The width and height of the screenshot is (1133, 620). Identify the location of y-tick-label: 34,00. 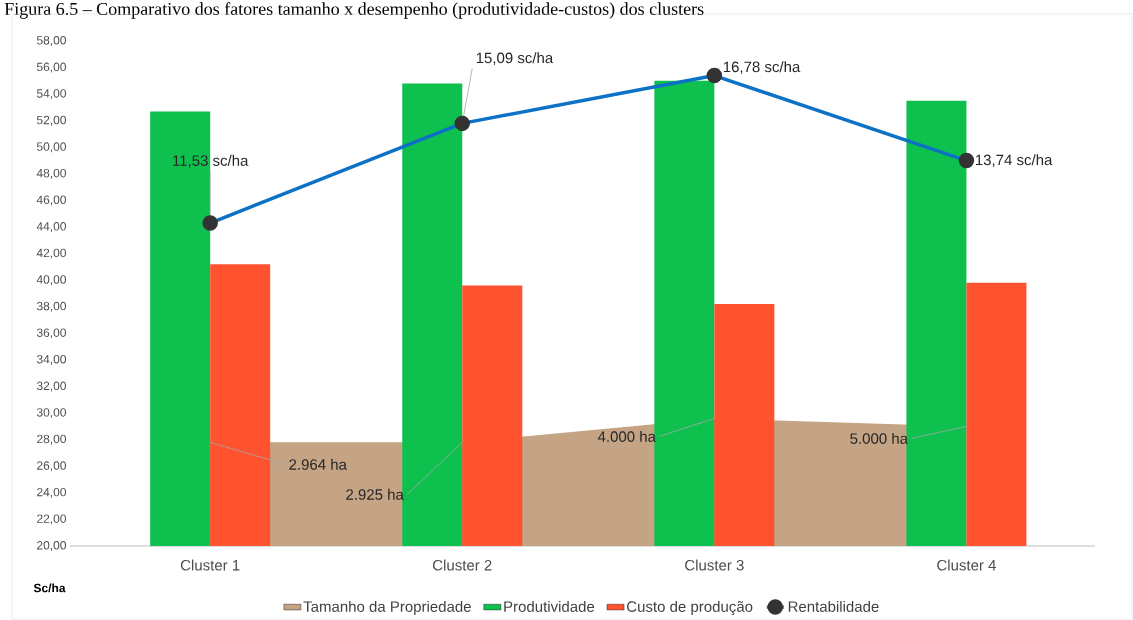
(51, 359).